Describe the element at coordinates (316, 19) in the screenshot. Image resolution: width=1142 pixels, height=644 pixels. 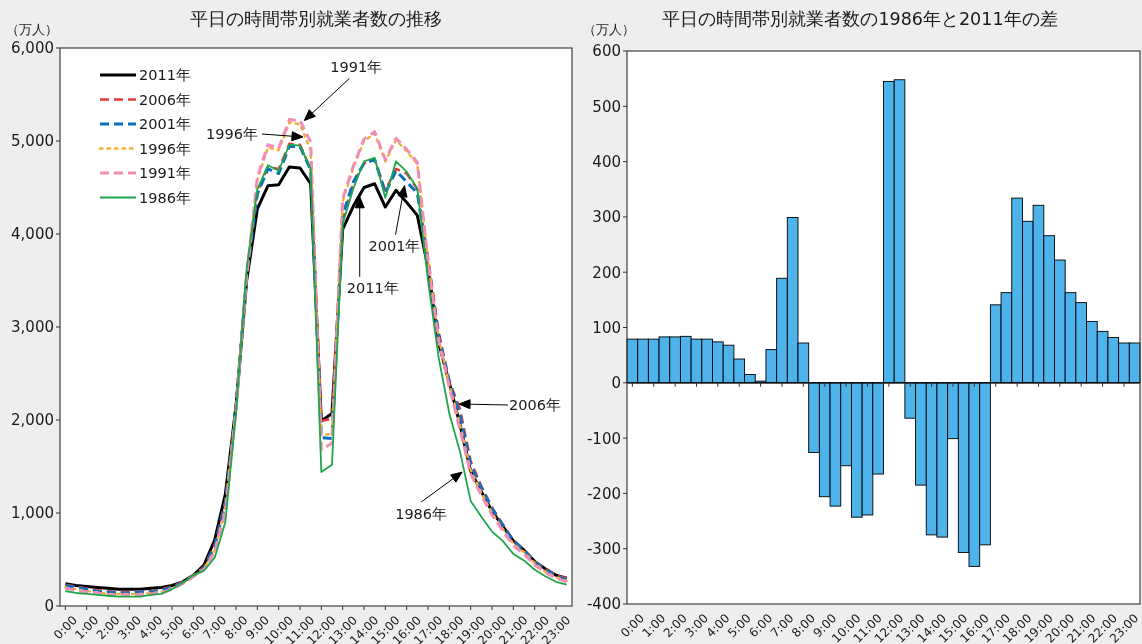
I see `chart-title: 平日の時間帯別就業者数の推移` at that location.